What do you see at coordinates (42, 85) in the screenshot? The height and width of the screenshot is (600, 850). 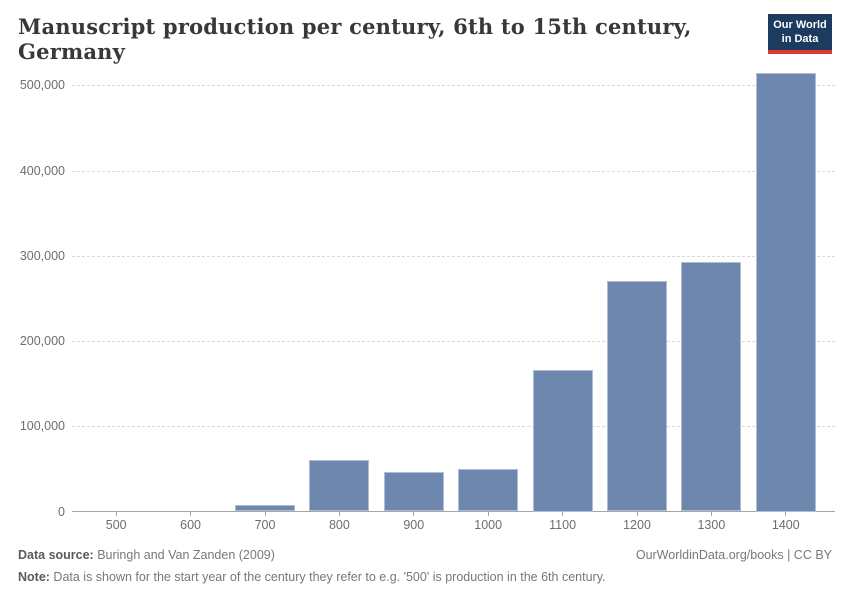 I see `y-axis-label-500,000: 500,000` at bounding box center [42, 85].